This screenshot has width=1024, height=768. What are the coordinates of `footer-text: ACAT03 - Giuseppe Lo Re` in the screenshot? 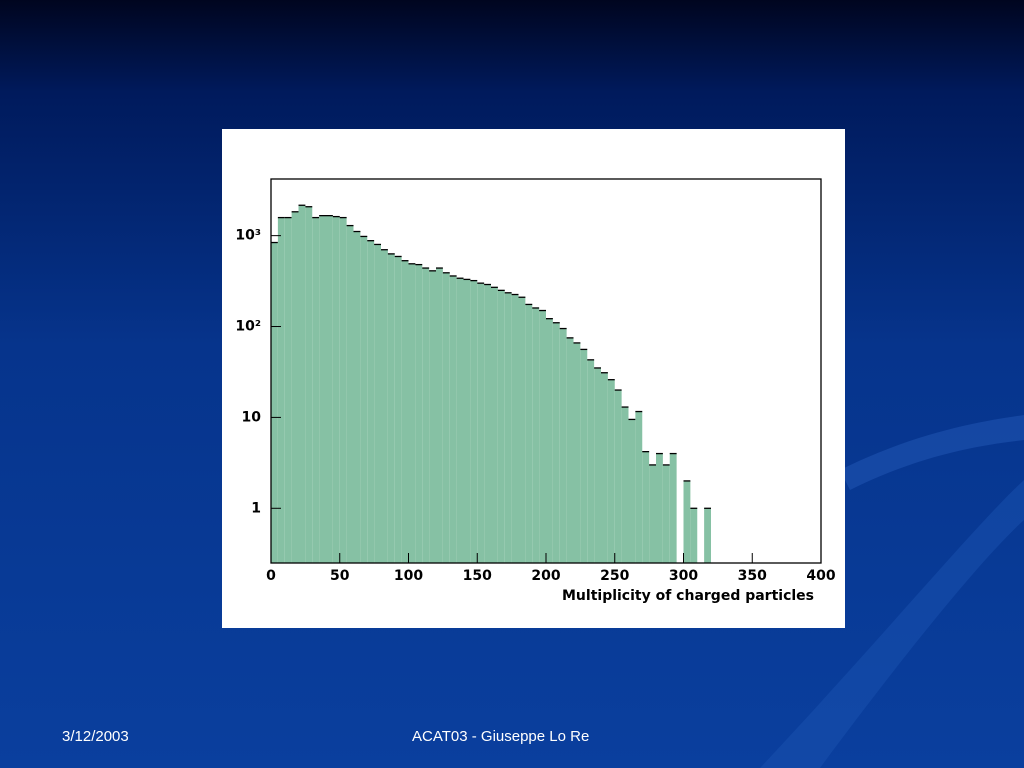 It's located at (501, 736).